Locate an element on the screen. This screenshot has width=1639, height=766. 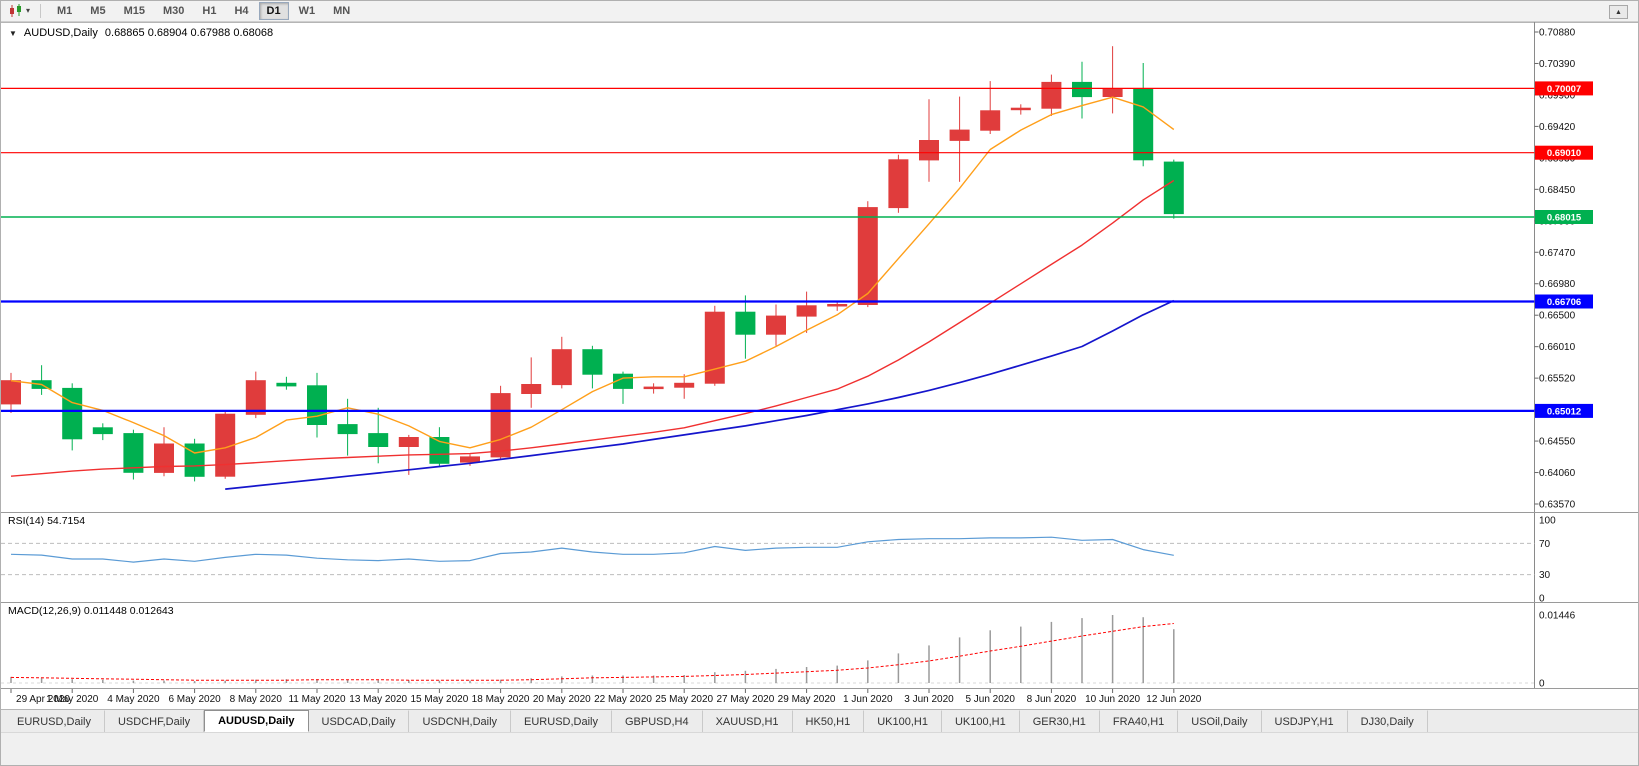
price-badge-label: 0.69010 is located at coordinates (1564, 153).